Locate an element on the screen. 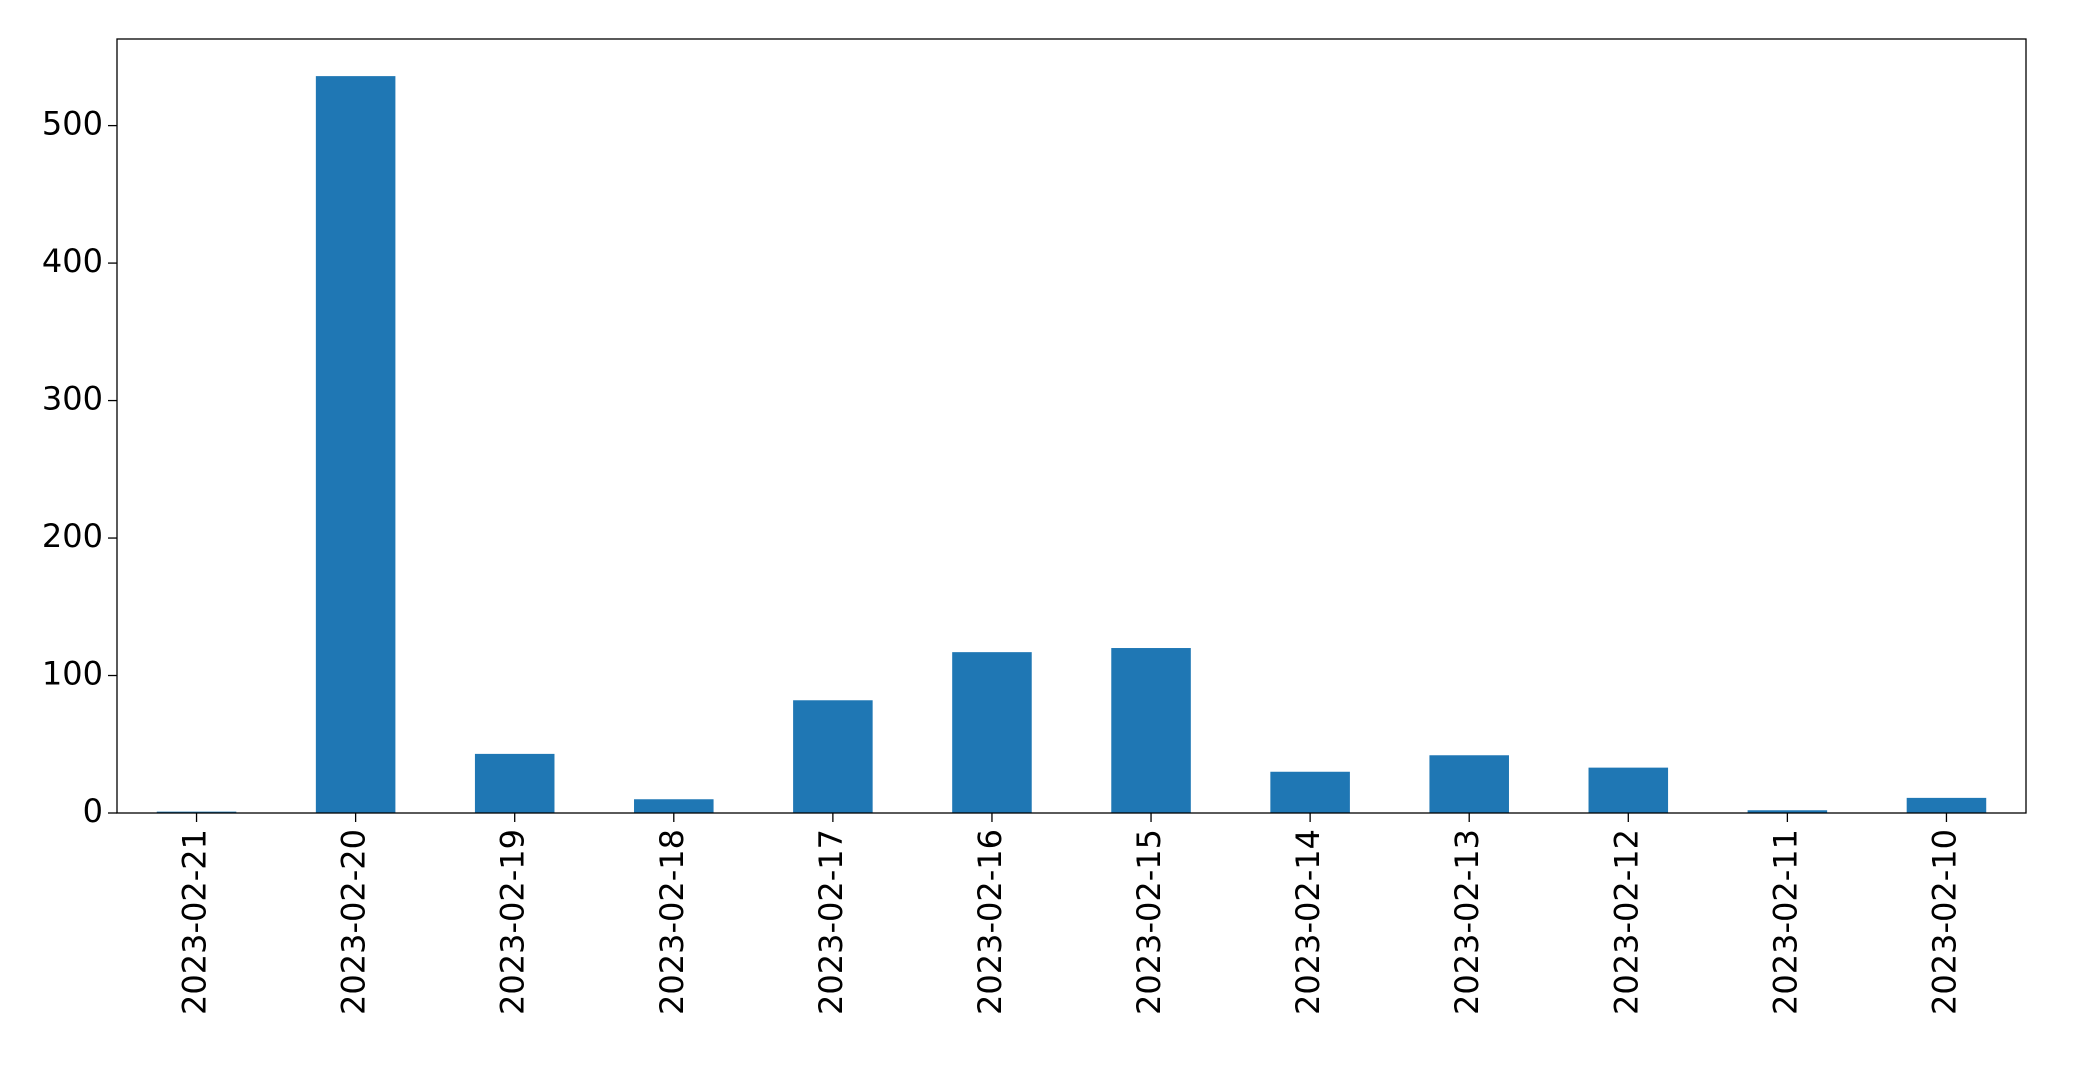 The width and height of the screenshot is (2093, 1065). x-tick-label: 2023-02-19 is located at coordinates (513, 922).